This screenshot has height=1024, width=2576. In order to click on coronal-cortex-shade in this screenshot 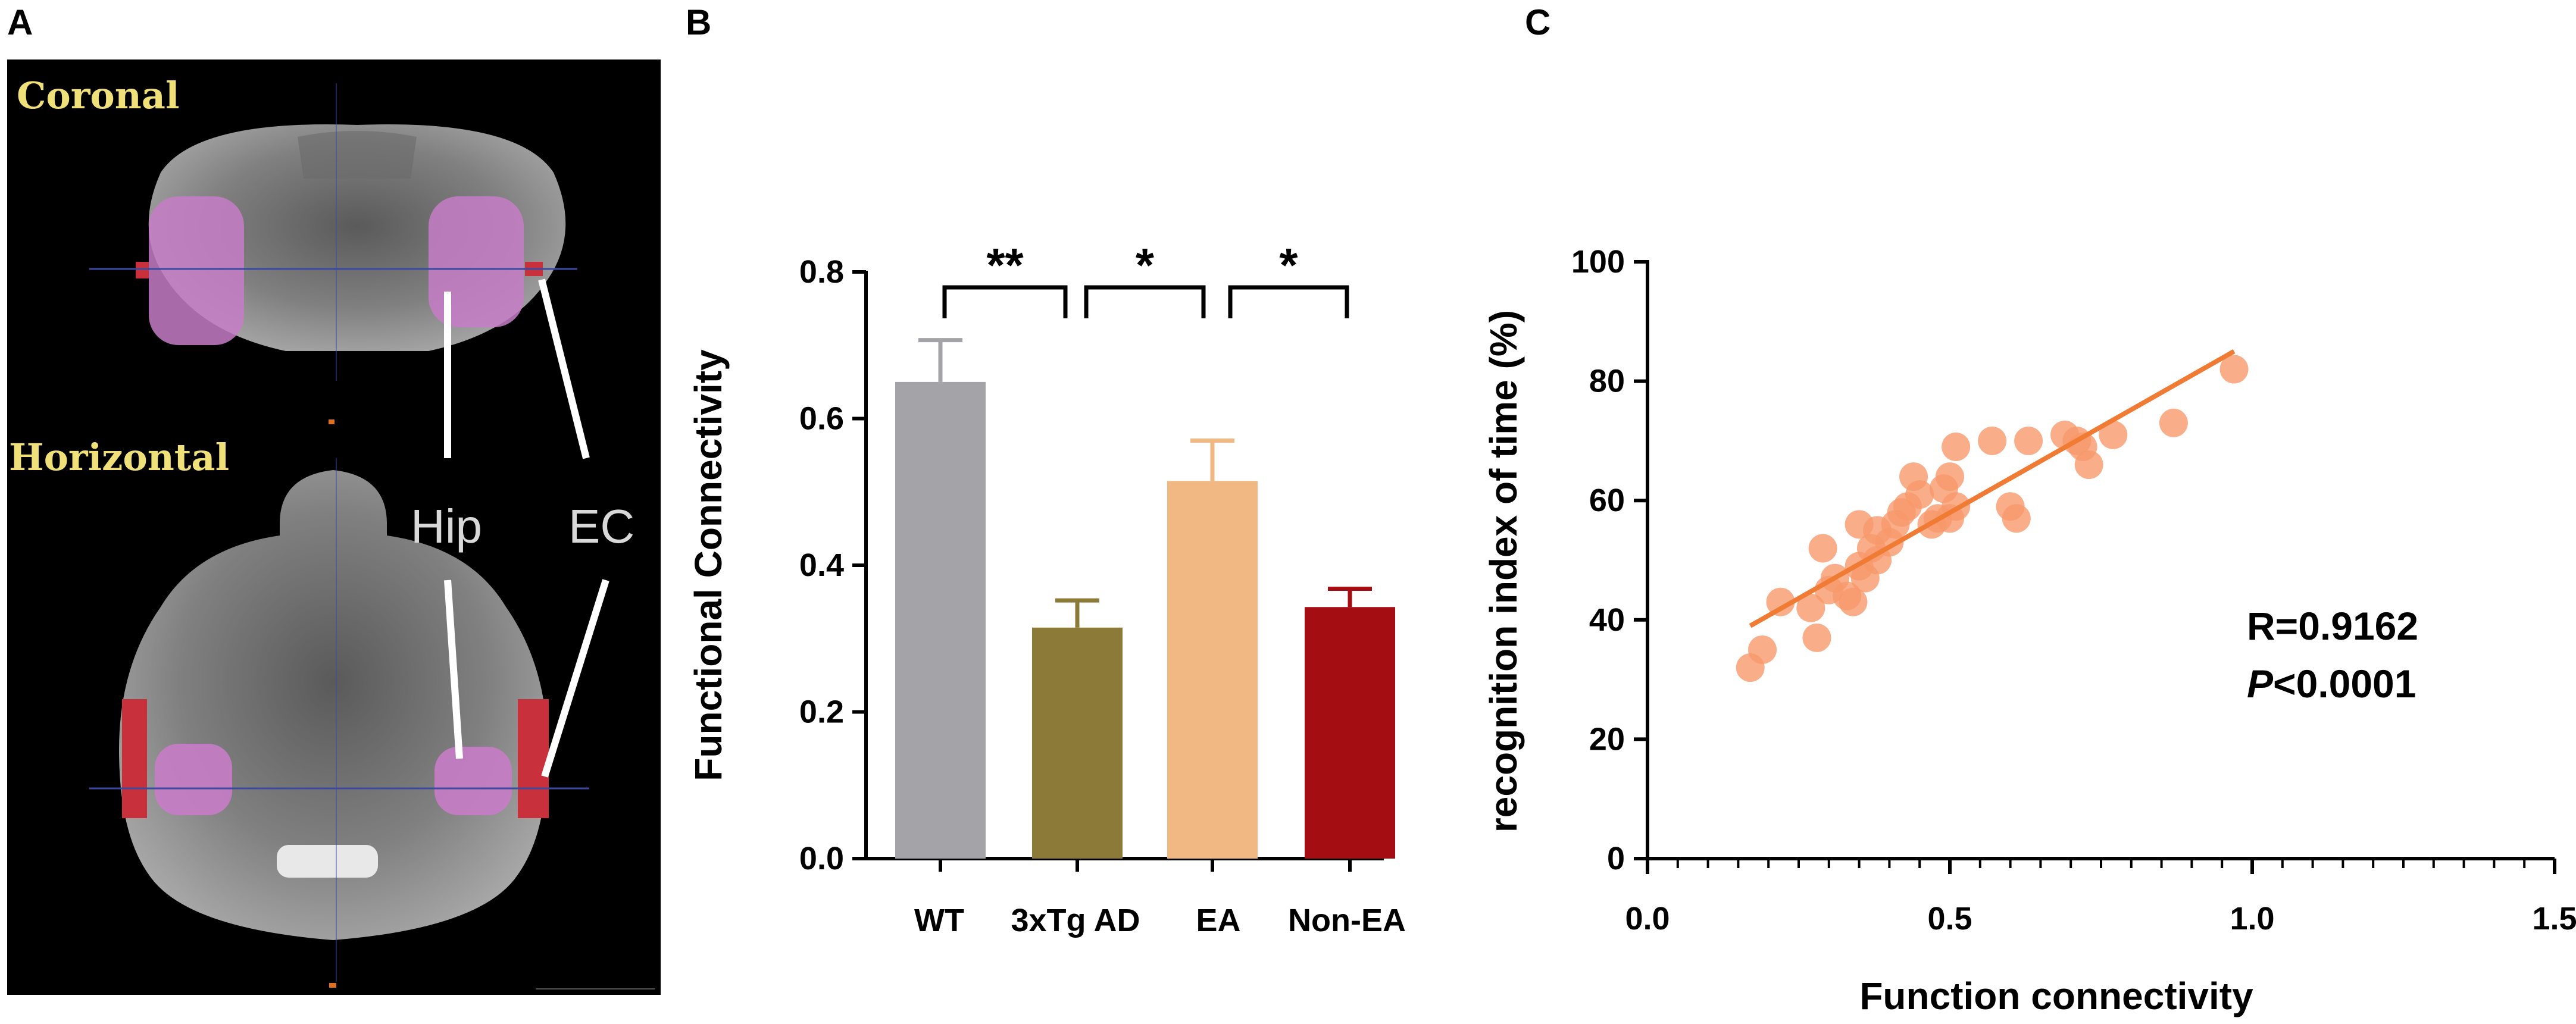, I will do `click(357, 155)`.